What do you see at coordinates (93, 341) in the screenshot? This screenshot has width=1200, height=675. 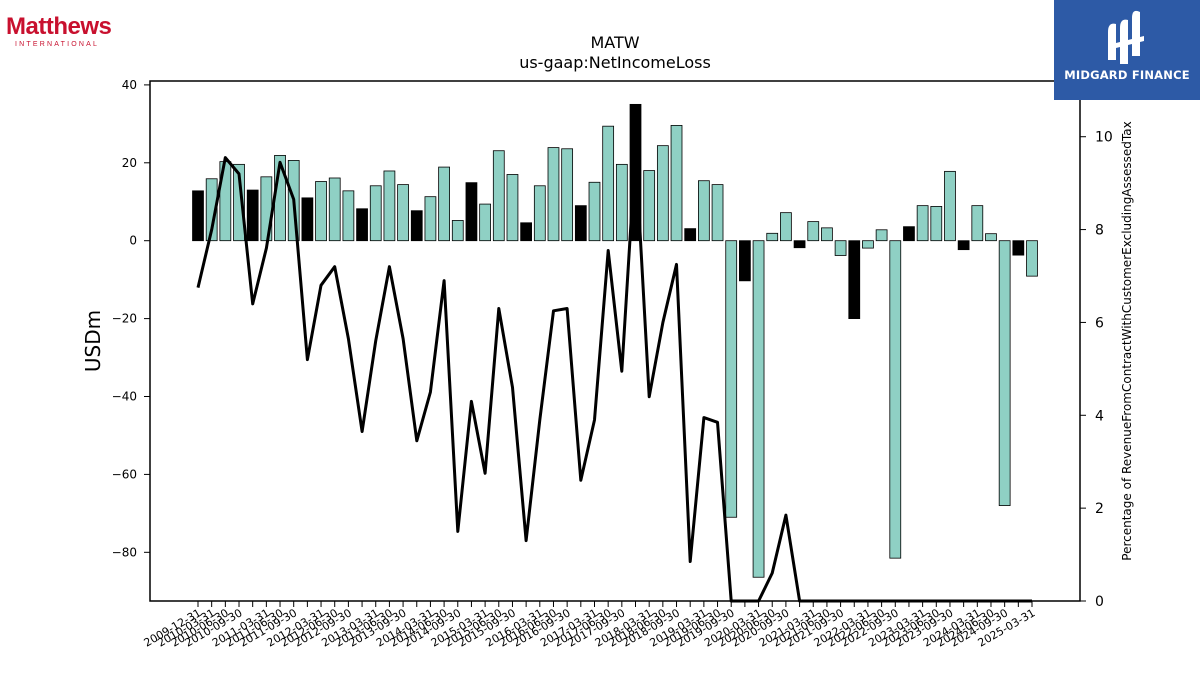 I see `y-axis-label: USDm` at bounding box center [93, 341].